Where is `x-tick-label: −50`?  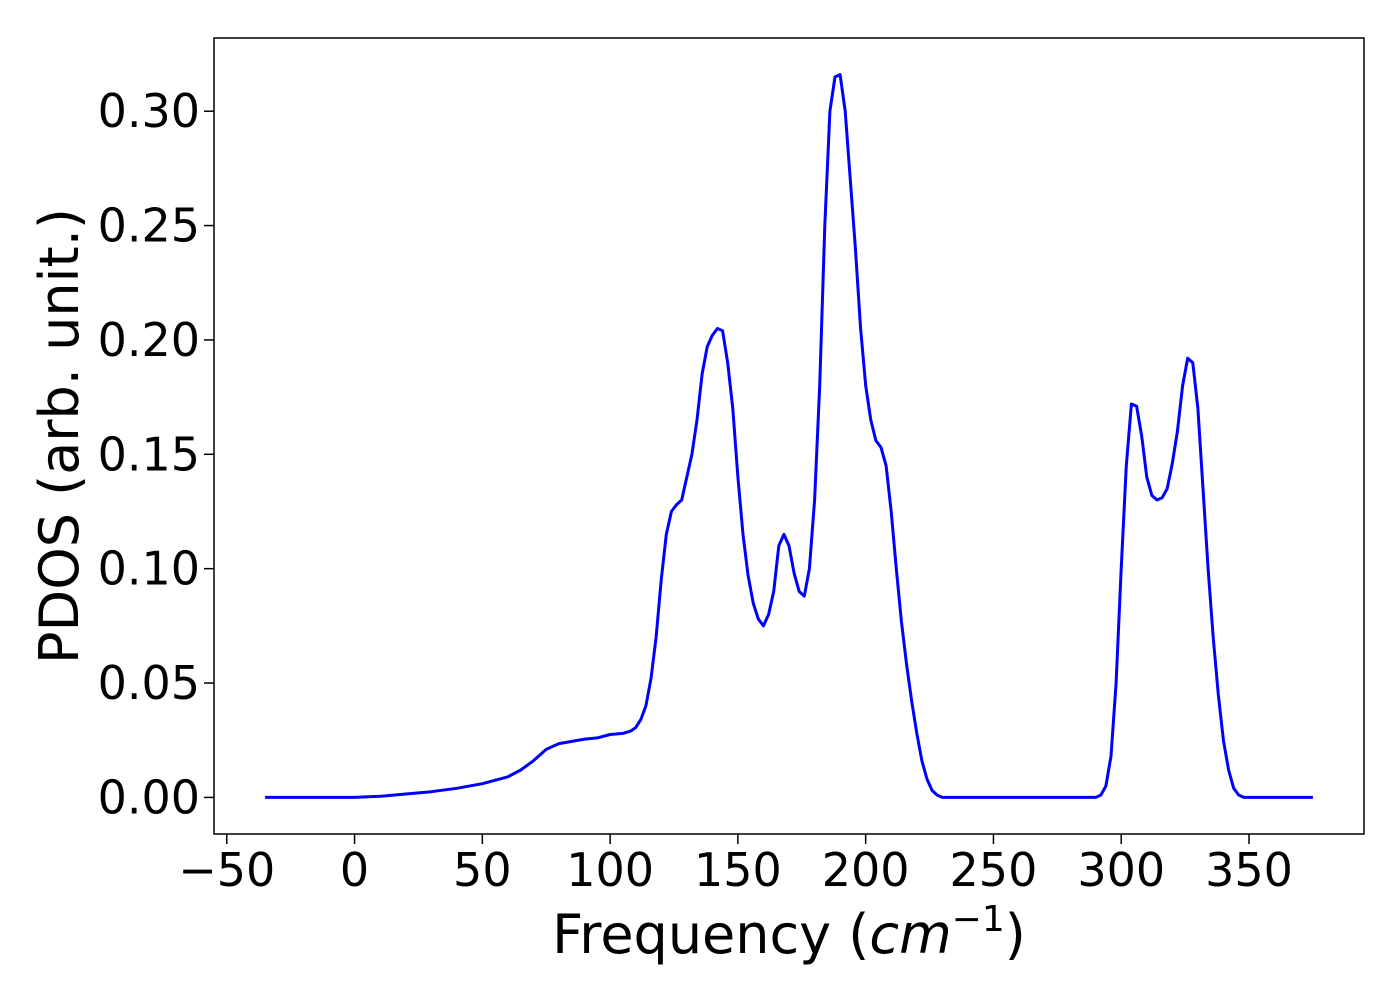
x-tick-label: −50 is located at coordinates (226, 870).